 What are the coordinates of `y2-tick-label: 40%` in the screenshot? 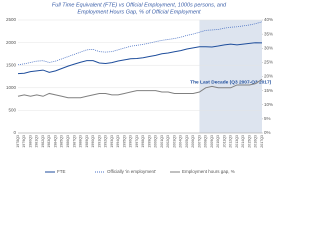 It's located at (268, 19).